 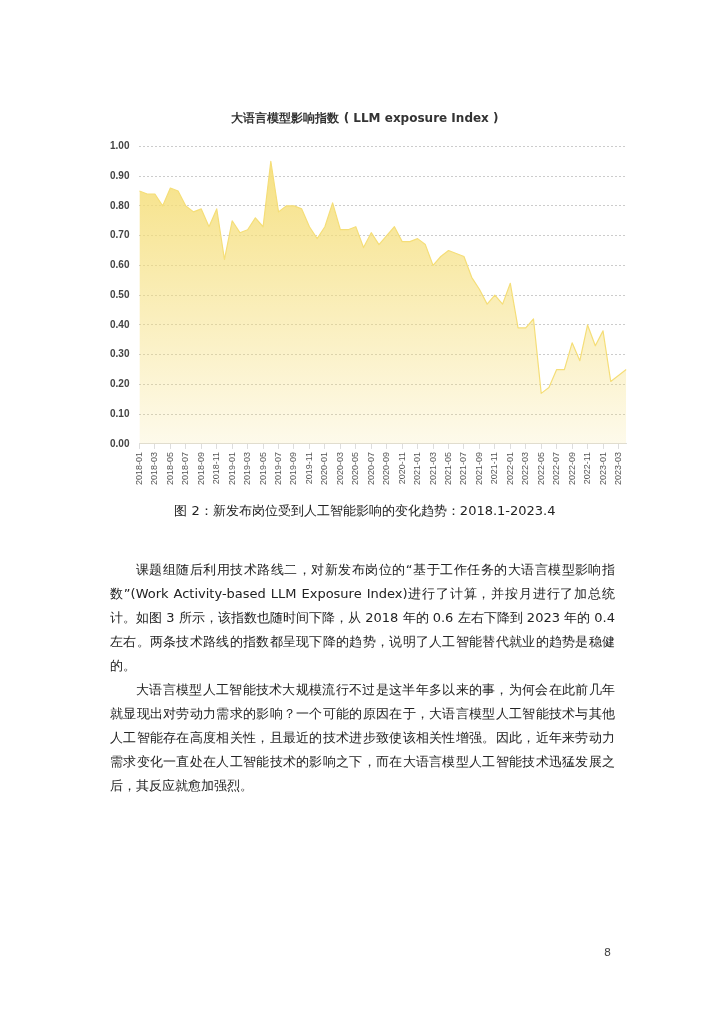 What do you see at coordinates (365, 511) in the screenshot?
I see `caption: 图 2：新发布岗位受到人工智能影响的变化趋势：2018.1-2023.4` at bounding box center [365, 511].